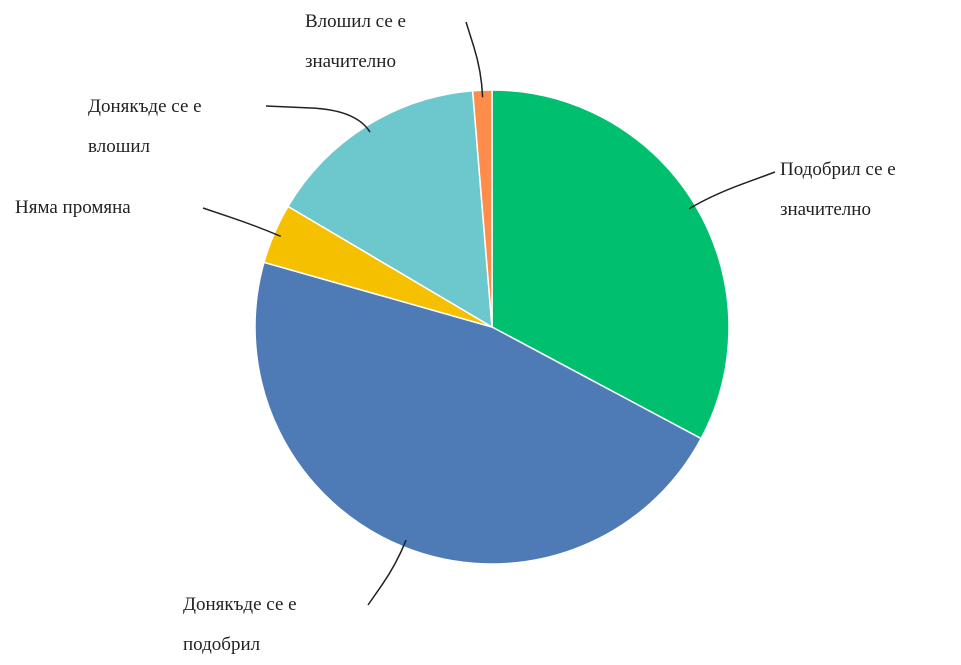  What do you see at coordinates (73, 207) in the screenshot?
I see `slice-label: Няма промяна` at bounding box center [73, 207].